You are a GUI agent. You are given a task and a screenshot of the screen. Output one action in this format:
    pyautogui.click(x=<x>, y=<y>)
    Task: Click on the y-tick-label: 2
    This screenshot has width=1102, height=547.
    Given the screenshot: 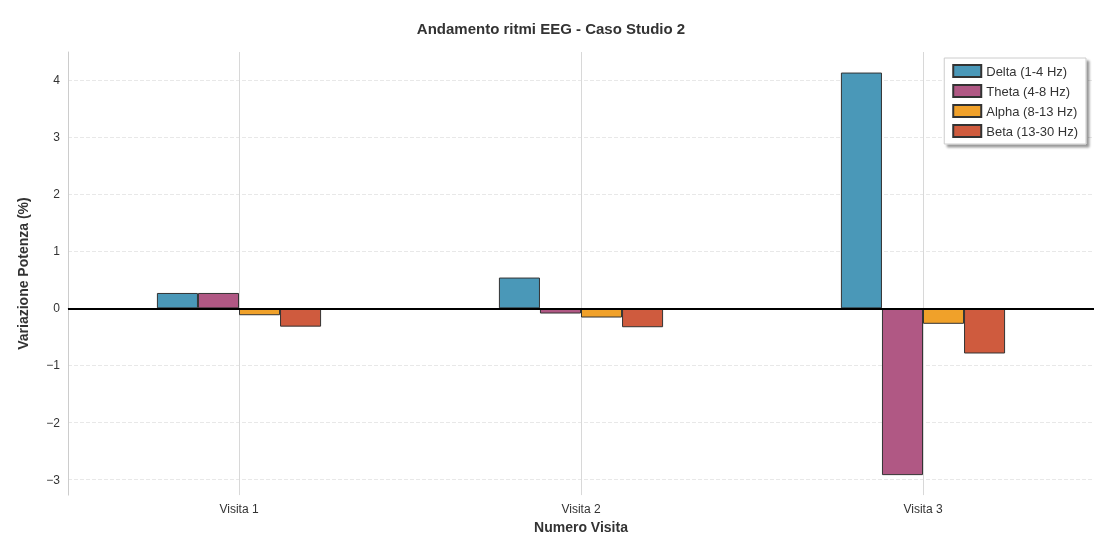 What is the action you would take?
    pyautogui.click(x=57, y=194)
    